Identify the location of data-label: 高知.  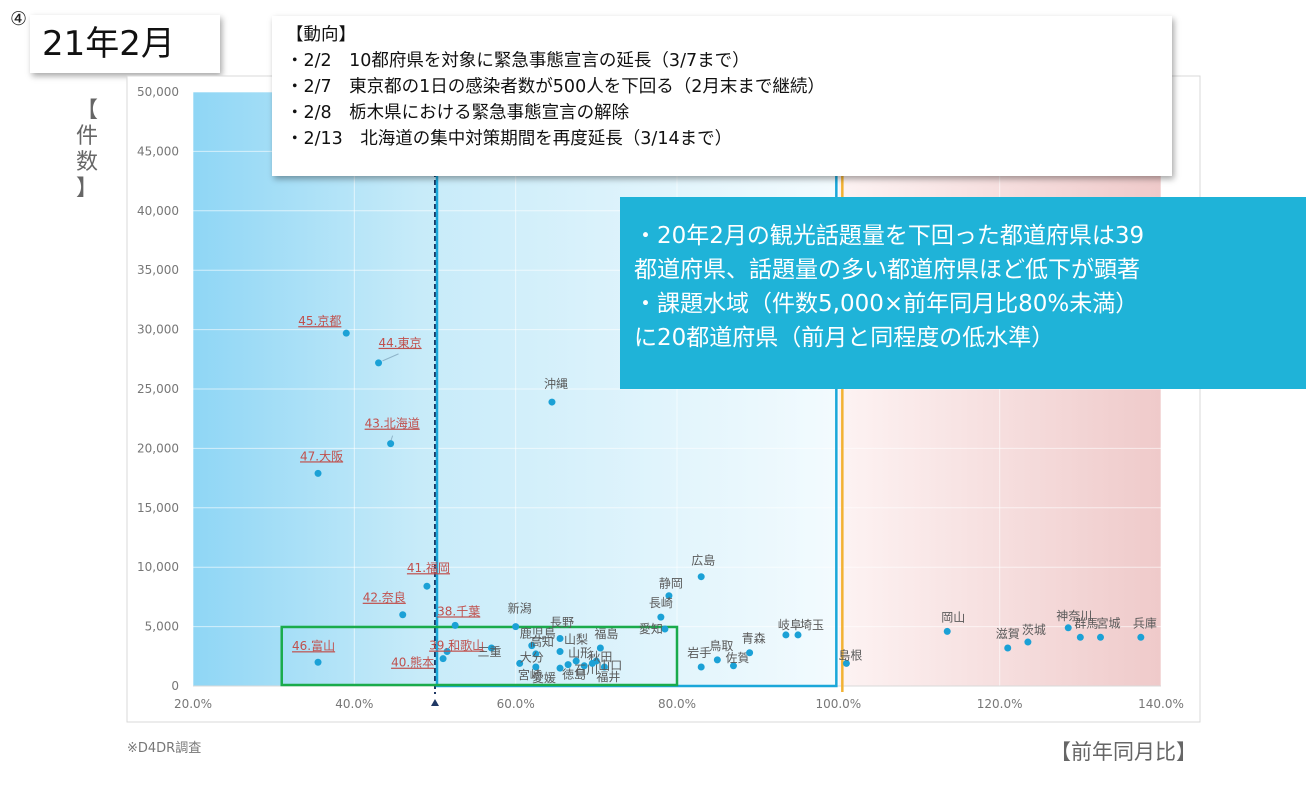
(542, 641).